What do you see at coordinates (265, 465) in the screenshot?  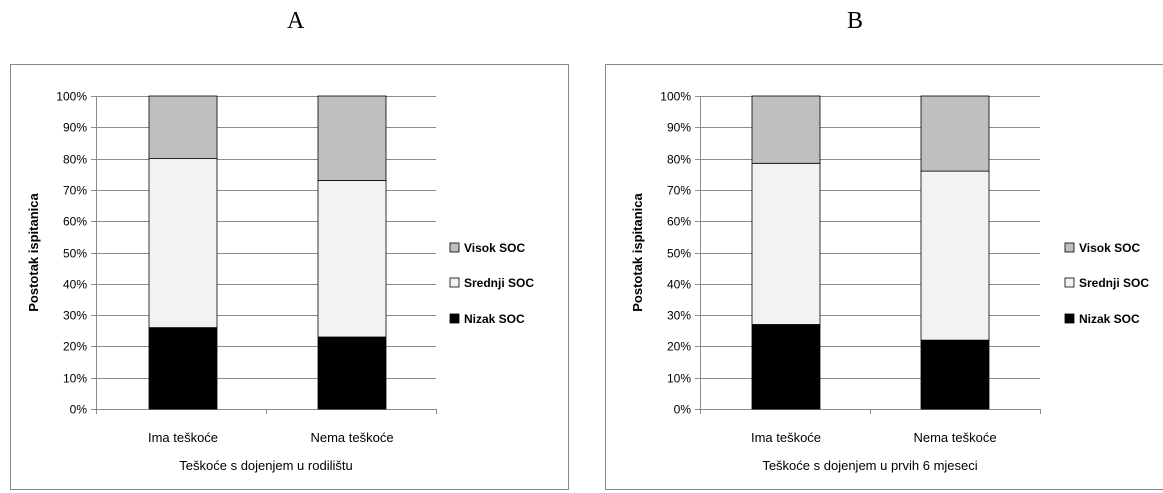 I see `x-axis-title: Teškoće s dojenjem u rodilištu` at bounding box center [265, 465].